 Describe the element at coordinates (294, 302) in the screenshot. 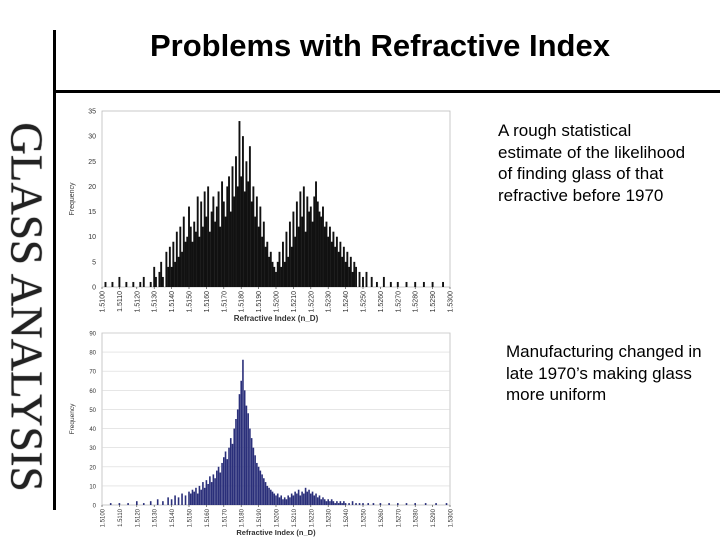

I see `x-tick-label: 1.5210` at that location.